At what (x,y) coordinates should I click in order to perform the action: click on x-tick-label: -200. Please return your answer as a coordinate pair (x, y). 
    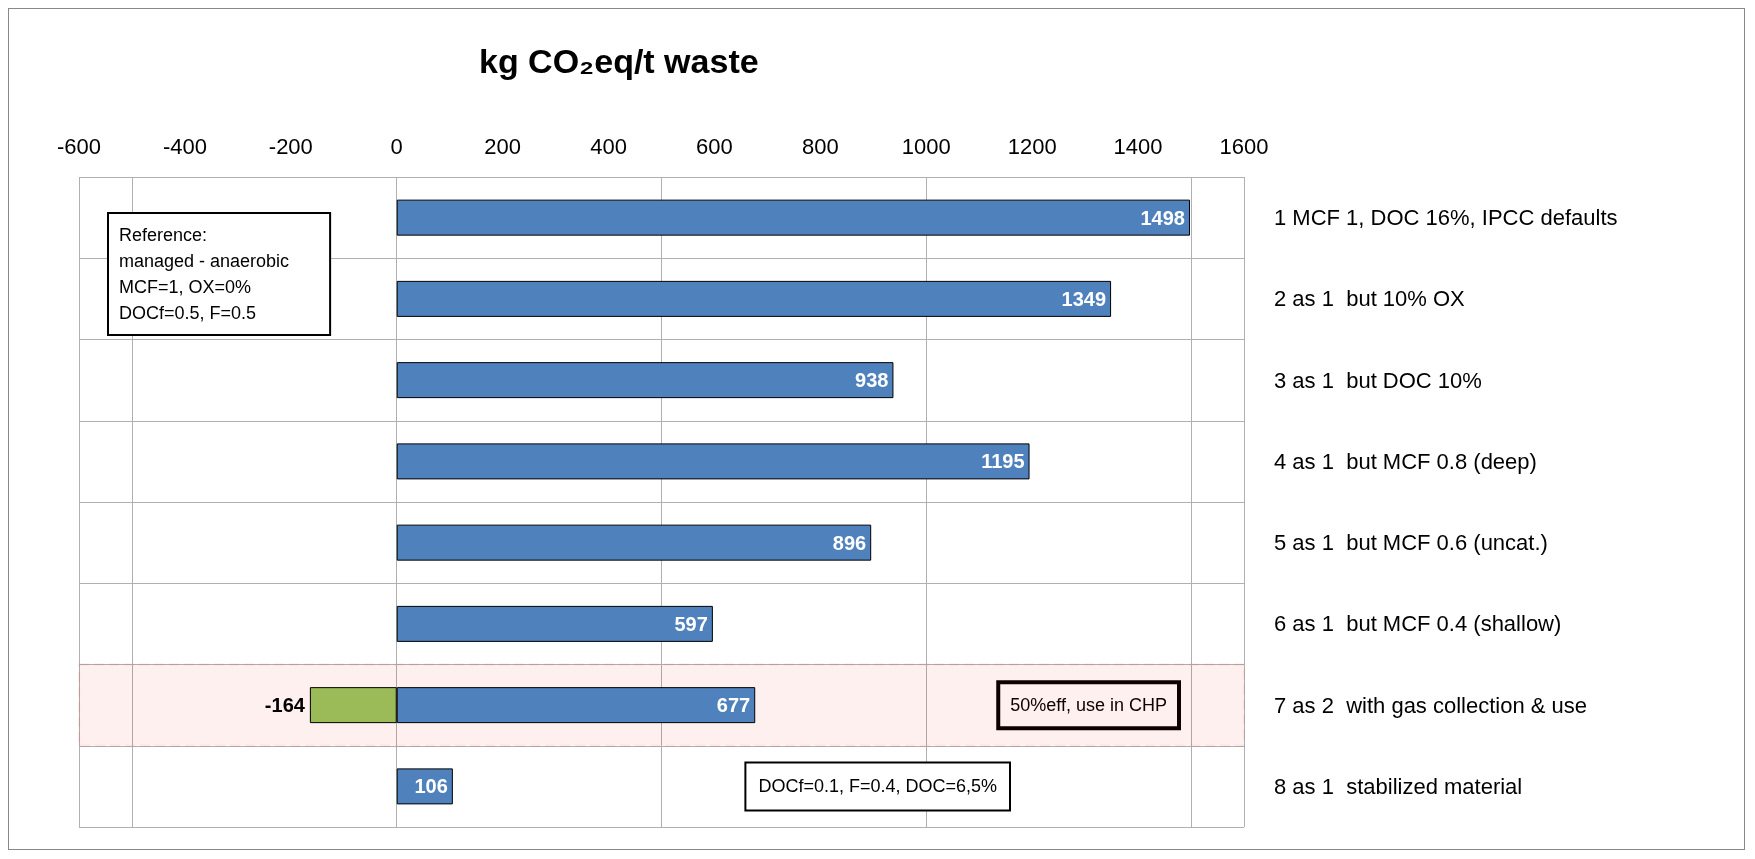
    Looking at the image, I should click on (290, 146).